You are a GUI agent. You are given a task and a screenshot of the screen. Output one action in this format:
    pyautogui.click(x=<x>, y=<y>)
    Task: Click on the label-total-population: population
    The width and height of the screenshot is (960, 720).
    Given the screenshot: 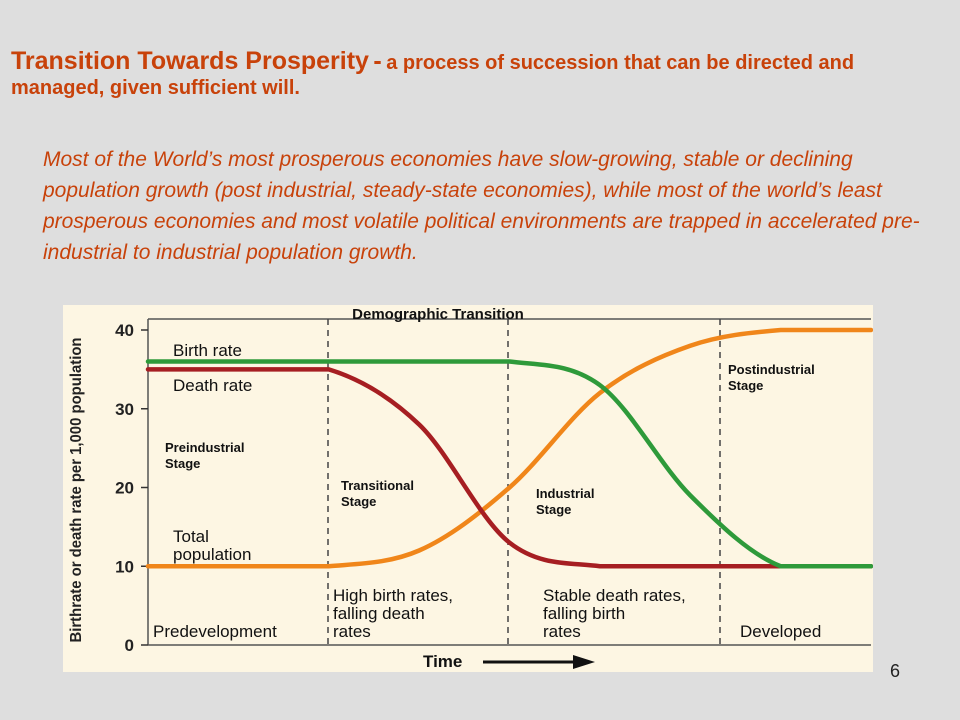 What is the action you would take?
    pyautogui.click(x=212, y=554)
    